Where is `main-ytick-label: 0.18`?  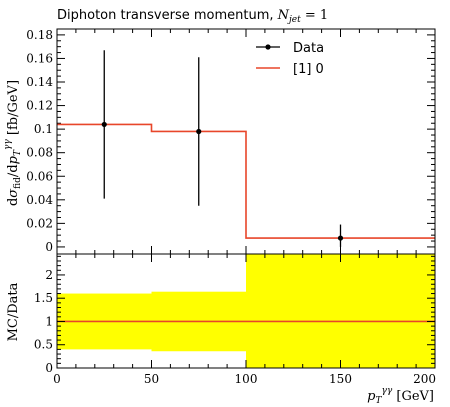
main-ytick-label: 0.18 is located at coordinates (39, 35).